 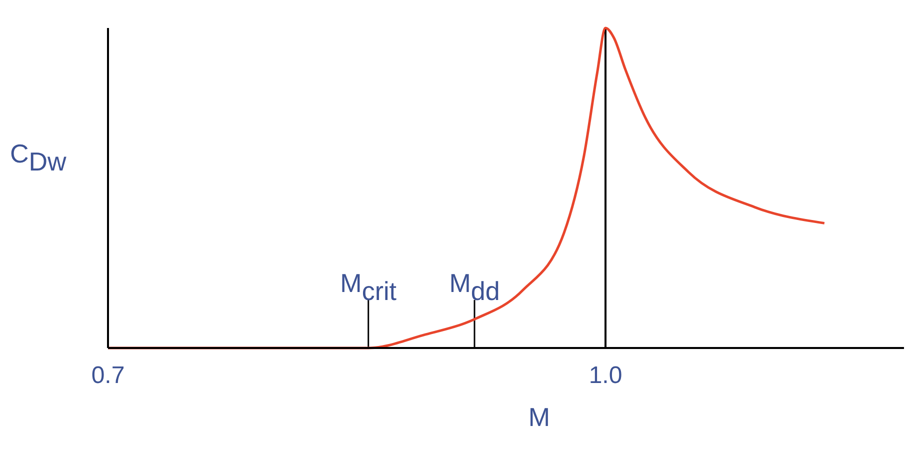 What do you see at coordinates (108, 376) in the screenshot?
I see `x-tick-label: 0.7` at bounding box center [108, 376].